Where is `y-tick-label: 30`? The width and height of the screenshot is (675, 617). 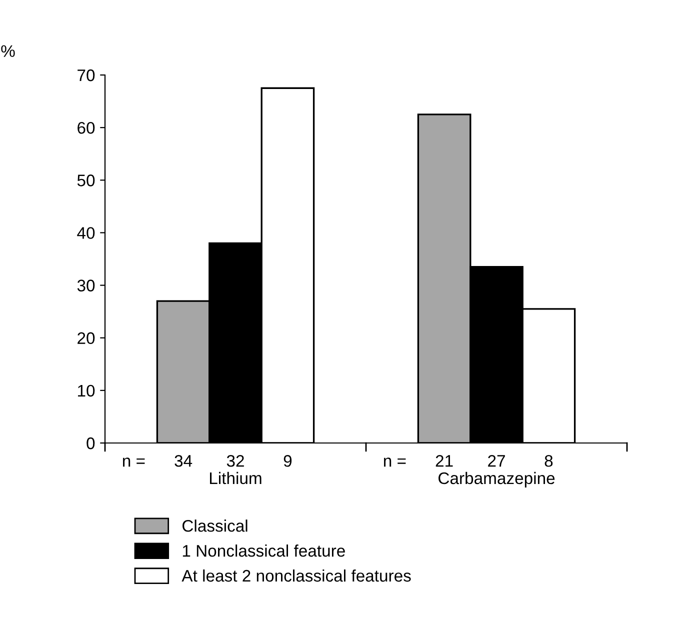 y-tick-label: 30 is located at coordinates (86, 286).